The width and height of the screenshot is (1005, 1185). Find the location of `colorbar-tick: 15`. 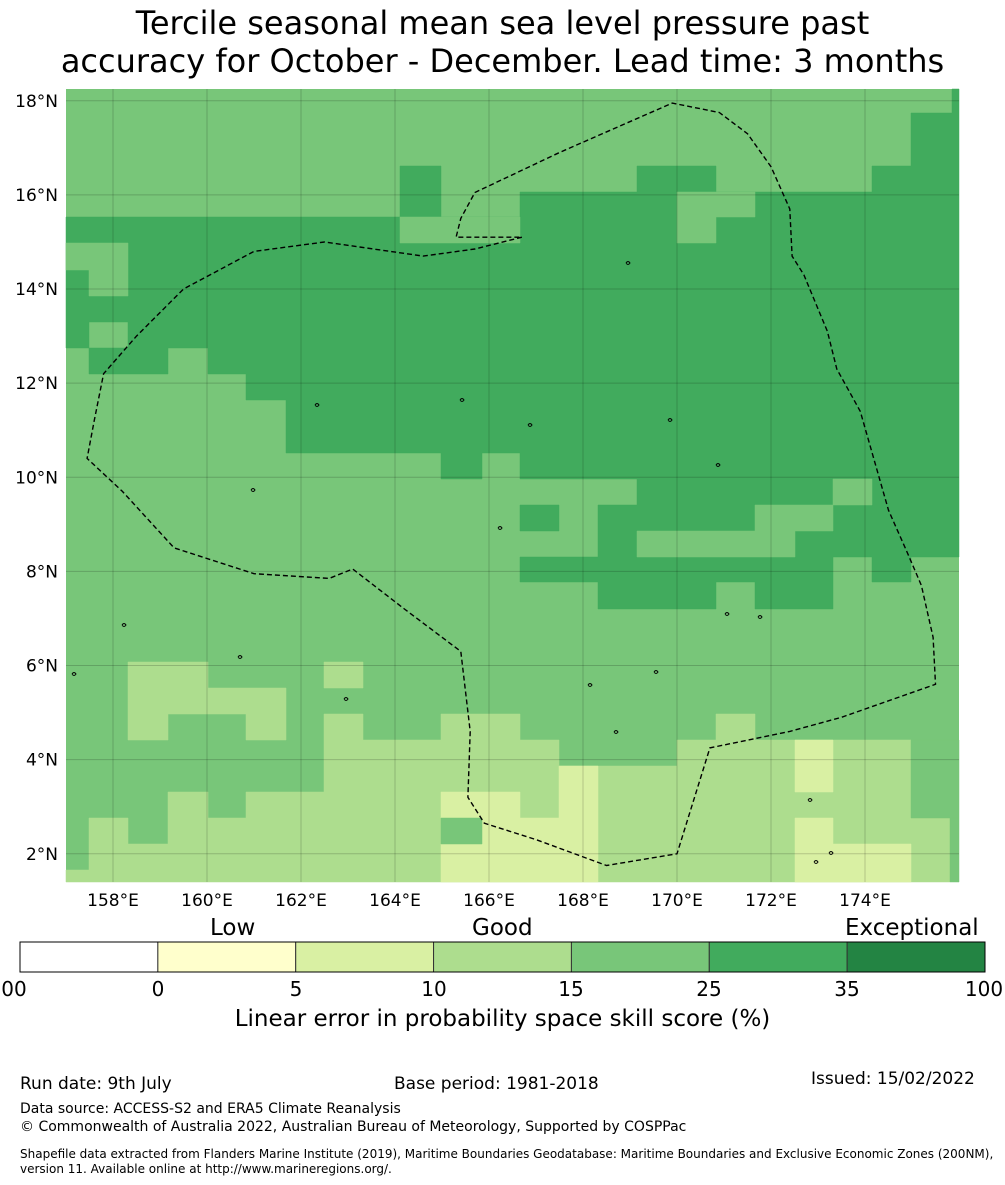

colorbar-tick: 15 is located at coordinates (571, 989).